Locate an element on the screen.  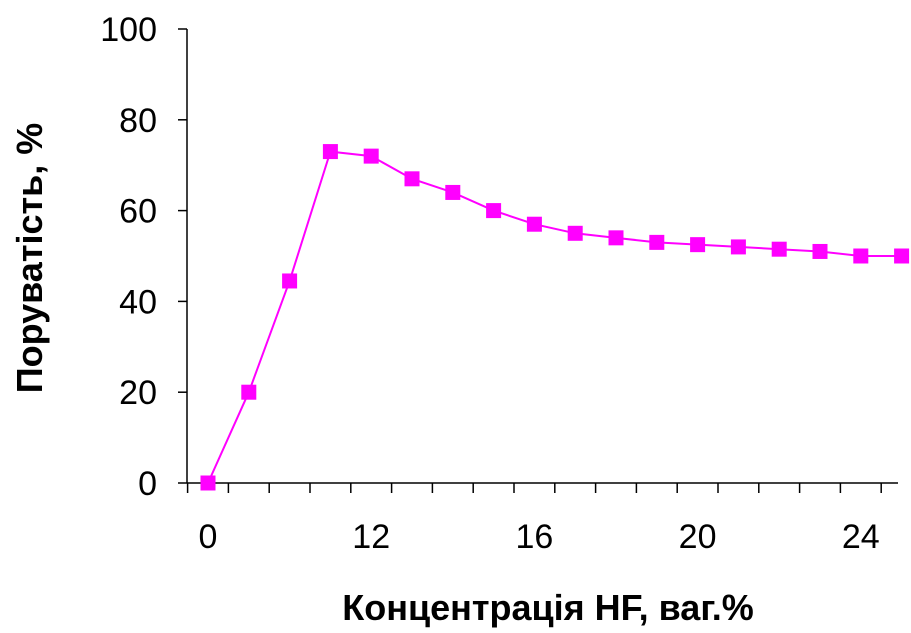
x-tick-label: 12 is located at coordinates (371, 537).